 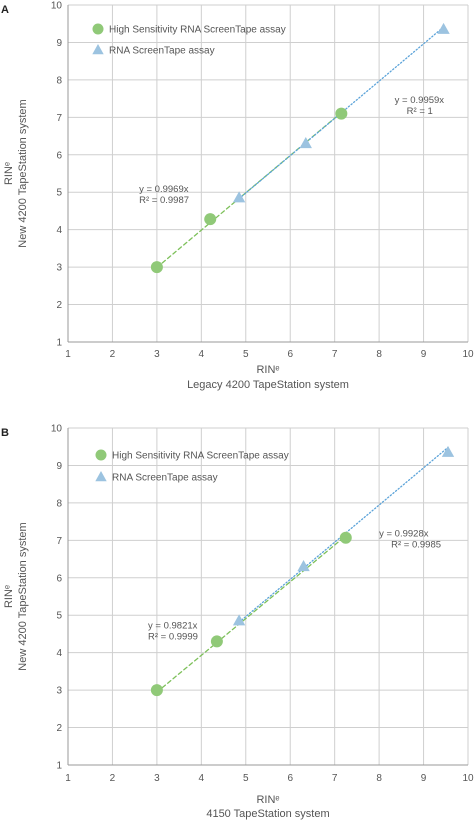 I want to click on fit-equation: y = 0.9959x, so click(x=420, y=100).